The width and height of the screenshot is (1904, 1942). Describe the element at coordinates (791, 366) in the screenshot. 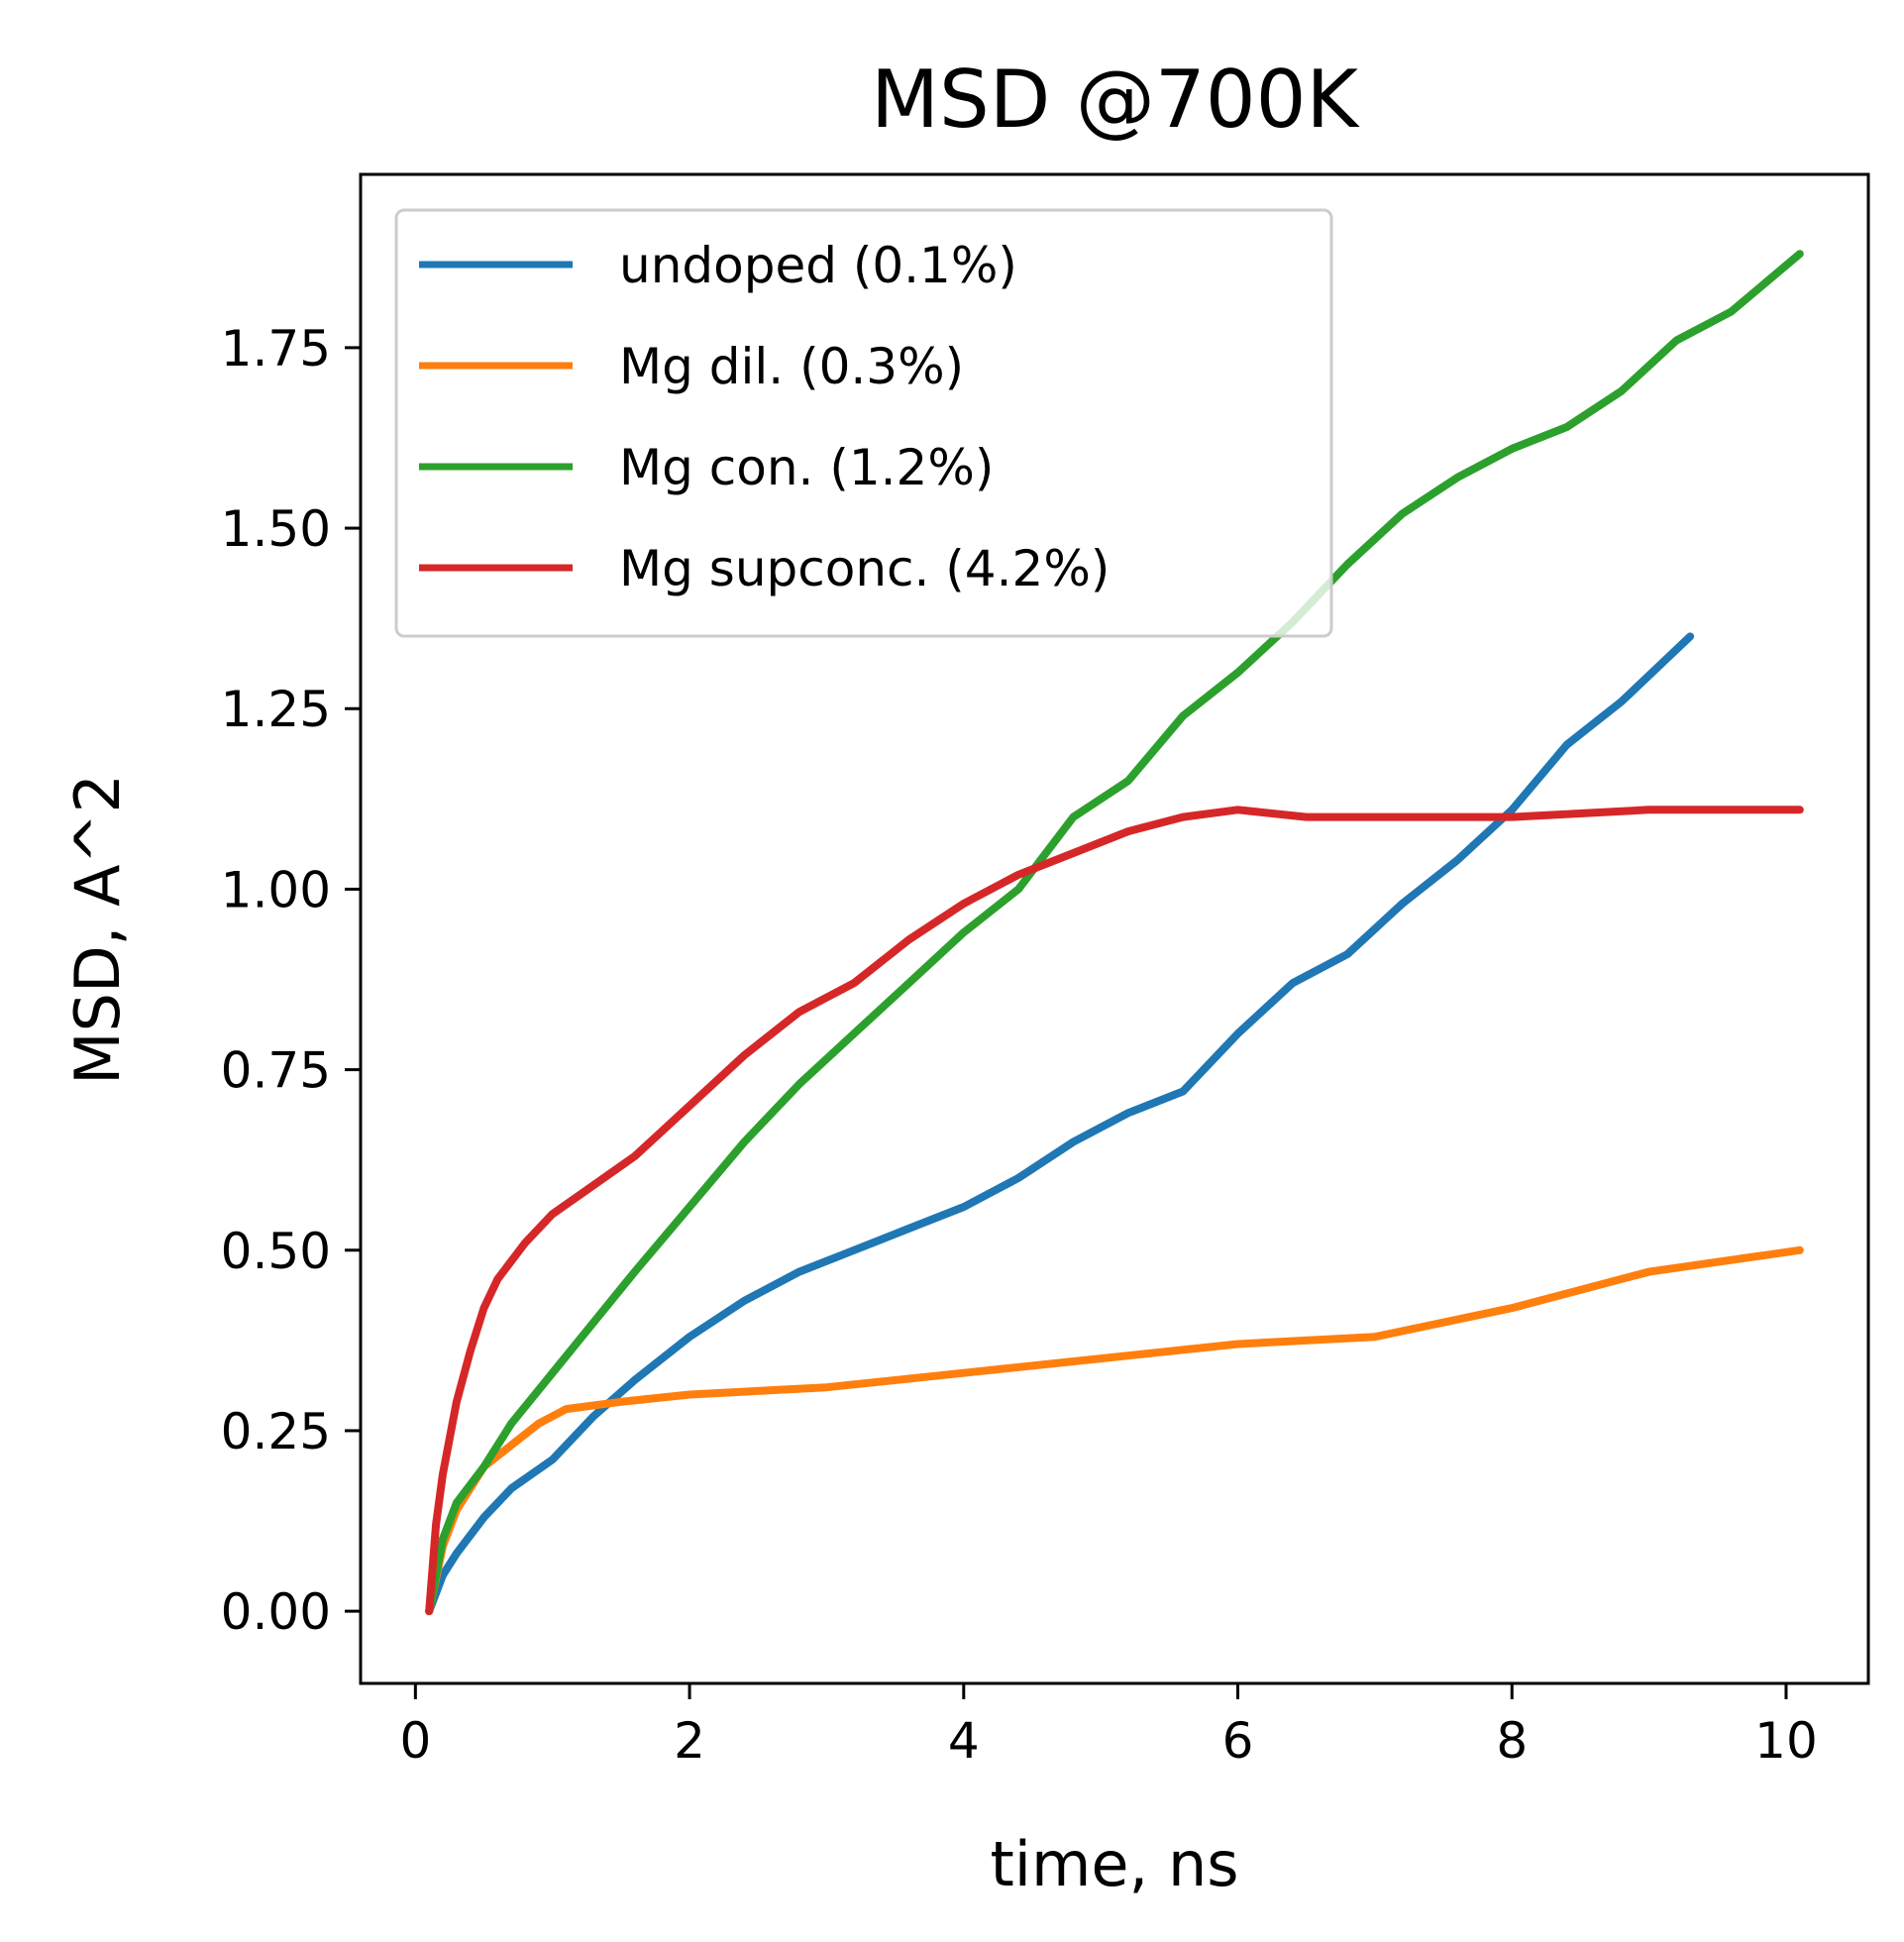

I see `legend-label-2: Mg dil. (0.3%)` at that location.